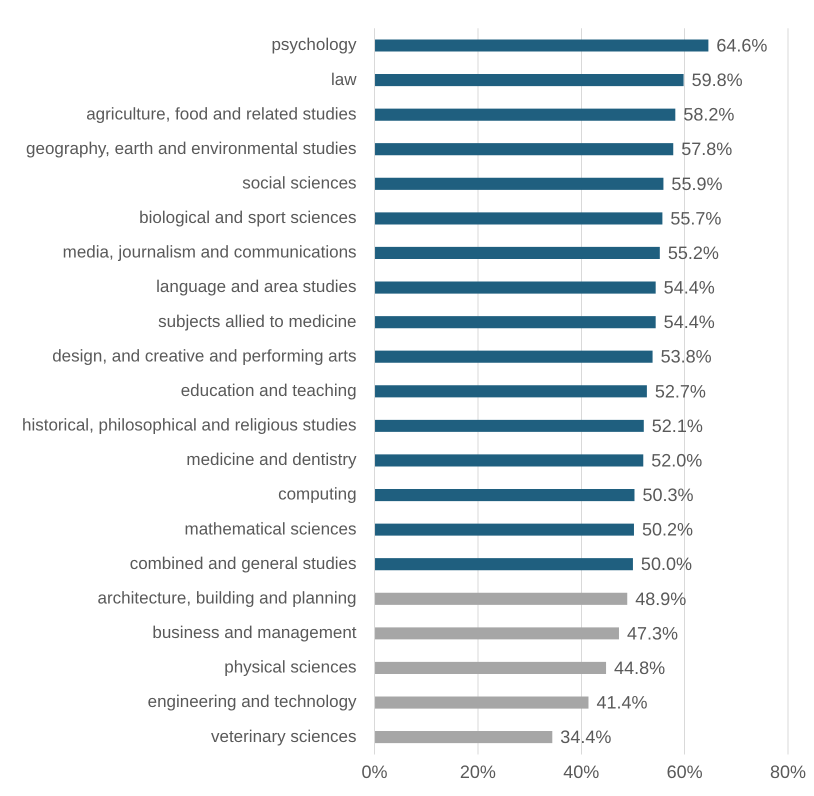  What do you see at coordinates (317, 494) in the screenshot?
I see `y-tick-label: computing` at bounding box center [317, 494].